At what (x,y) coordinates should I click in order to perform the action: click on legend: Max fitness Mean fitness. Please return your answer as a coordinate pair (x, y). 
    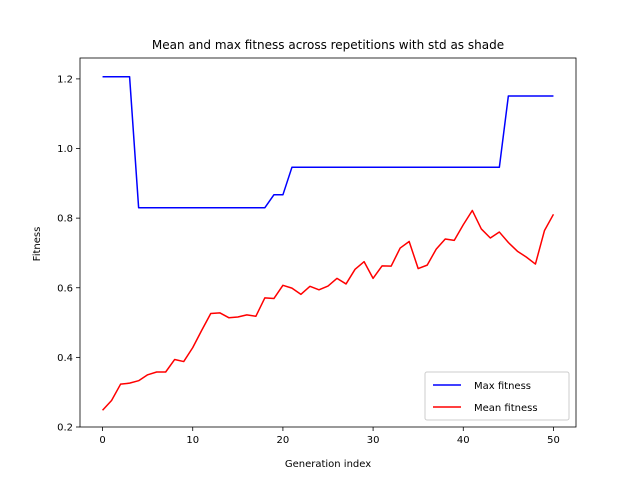
    Looking at the image, I should click on (497, 396).